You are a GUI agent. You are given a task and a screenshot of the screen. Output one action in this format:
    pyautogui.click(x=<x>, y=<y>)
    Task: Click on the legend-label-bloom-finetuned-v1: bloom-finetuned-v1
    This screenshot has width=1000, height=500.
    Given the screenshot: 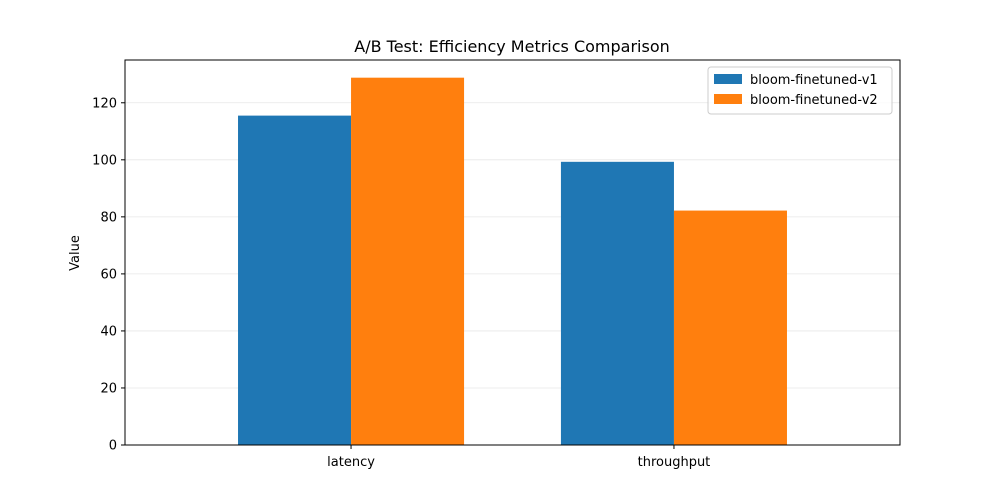 What is the action you would take?
    pyautogui.click(x=814, y=80)
    